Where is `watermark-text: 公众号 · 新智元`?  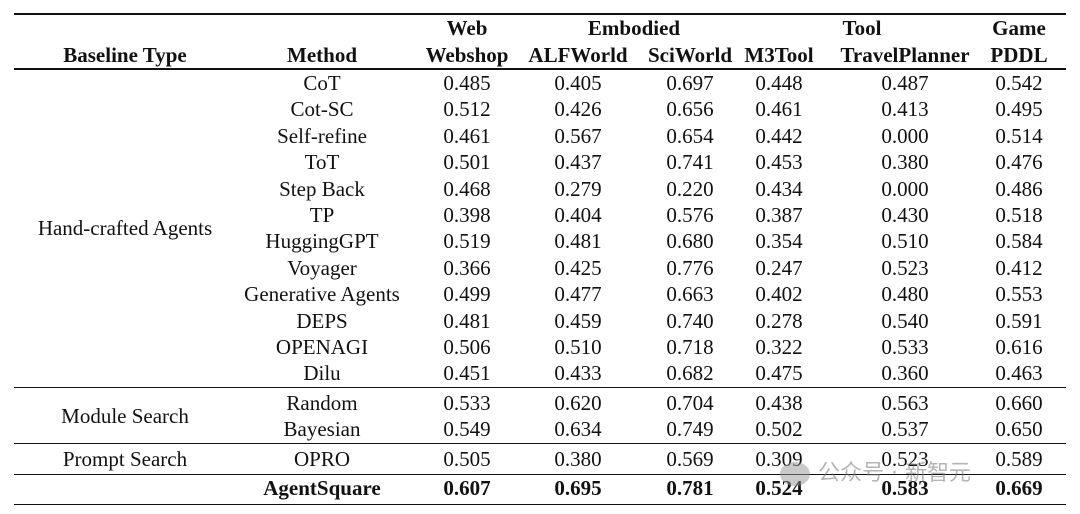
watermark-text: 公众号 · 新智元 is located at coordinates (894, 473).